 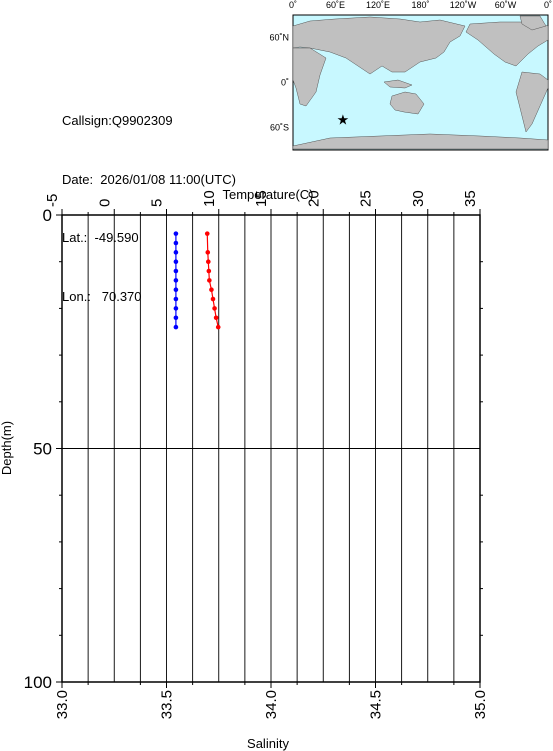 What do you see at coordinates (533, 23) in the screenshot?
I see `land-greenland` at bounding box center [533, 23].